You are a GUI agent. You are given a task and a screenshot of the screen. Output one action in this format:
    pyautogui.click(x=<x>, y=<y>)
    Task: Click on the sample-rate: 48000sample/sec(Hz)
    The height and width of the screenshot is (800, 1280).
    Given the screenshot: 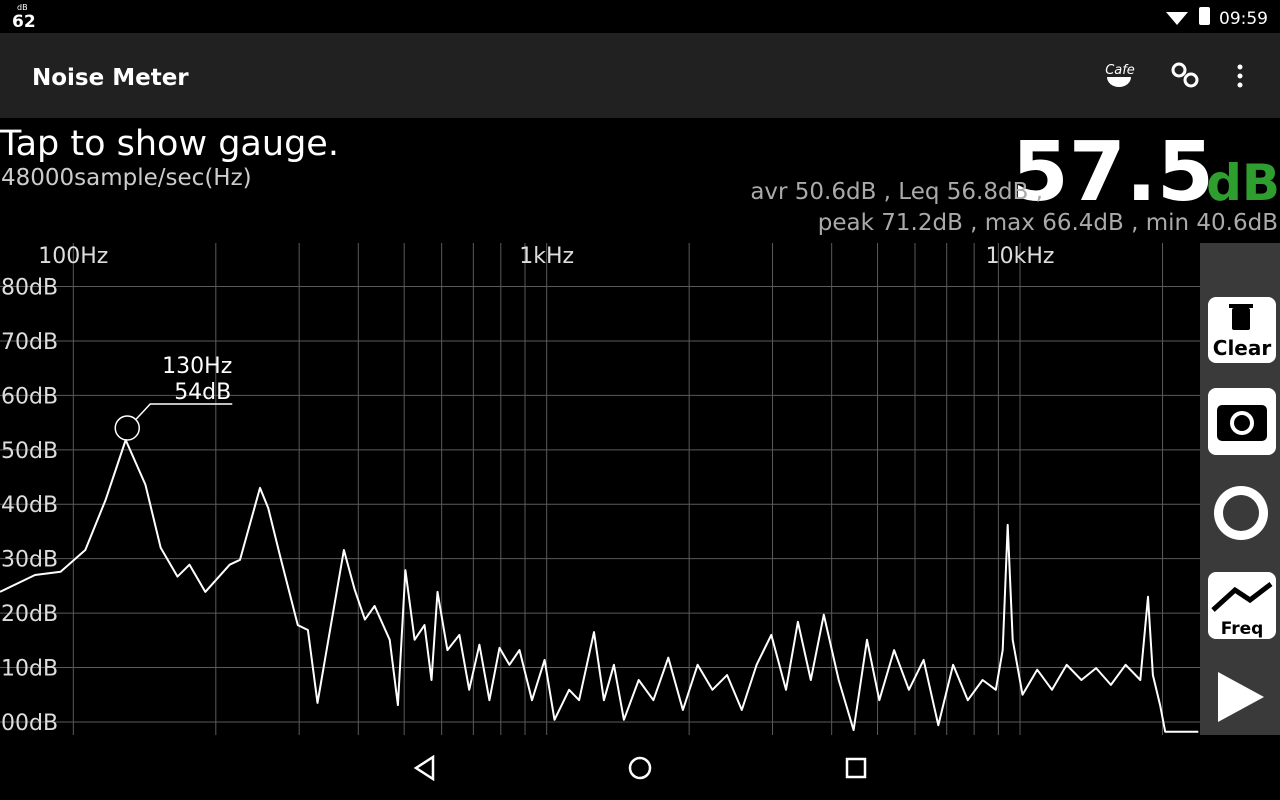 What is the action you would take?
    pyautogui.click(x=126, y=178)
    